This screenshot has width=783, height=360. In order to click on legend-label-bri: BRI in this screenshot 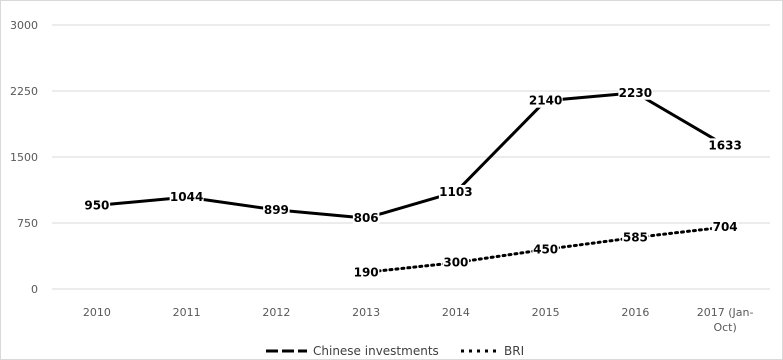, I will do `click(514, 351)`.